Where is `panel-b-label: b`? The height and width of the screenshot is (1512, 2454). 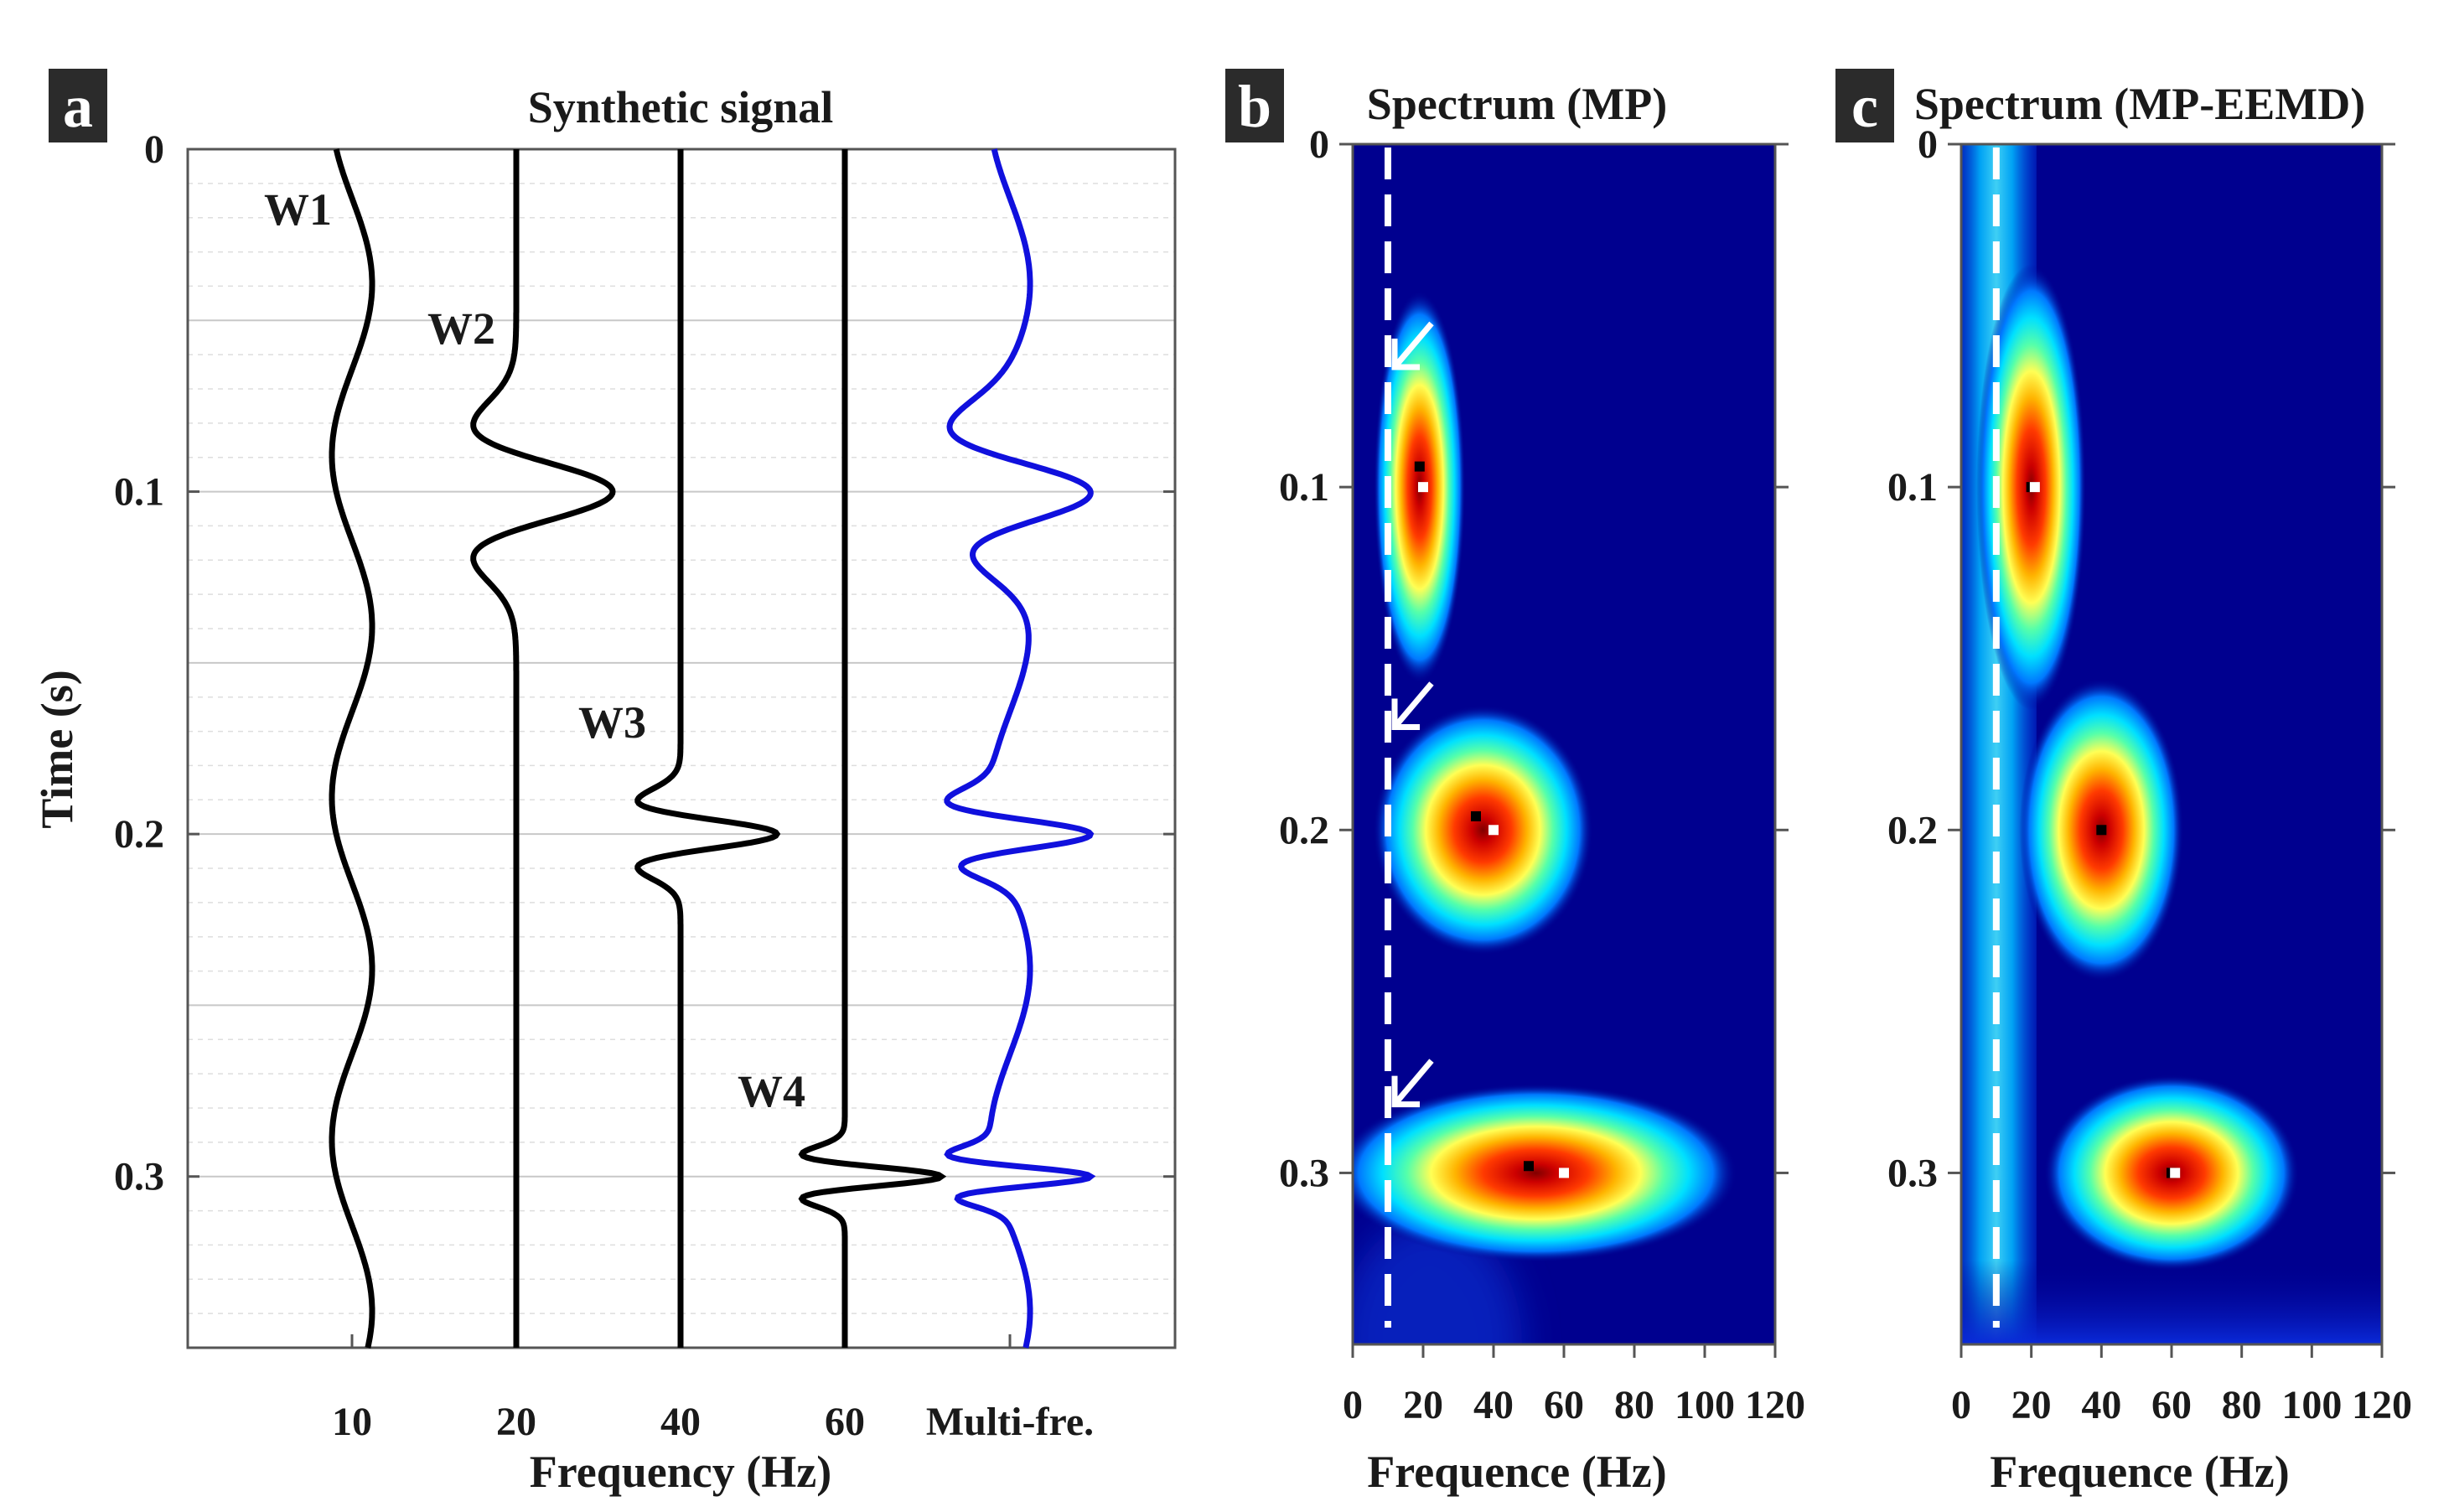 panel-b-label: b is located at coordinates (1254, 106).